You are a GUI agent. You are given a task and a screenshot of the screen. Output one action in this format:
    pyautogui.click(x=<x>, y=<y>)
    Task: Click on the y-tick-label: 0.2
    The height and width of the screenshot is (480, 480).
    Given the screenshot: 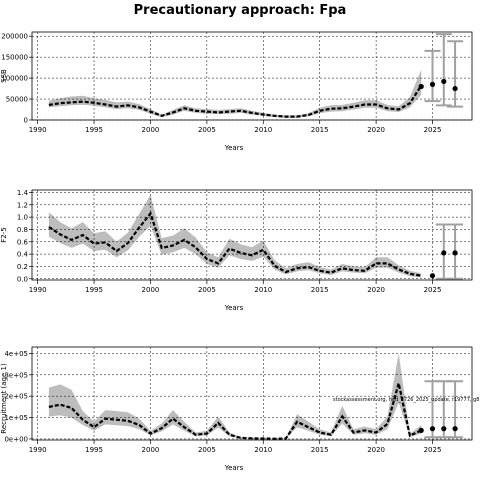 What is the action you would take?
    pyautogui.click(x=22, y=267)
    